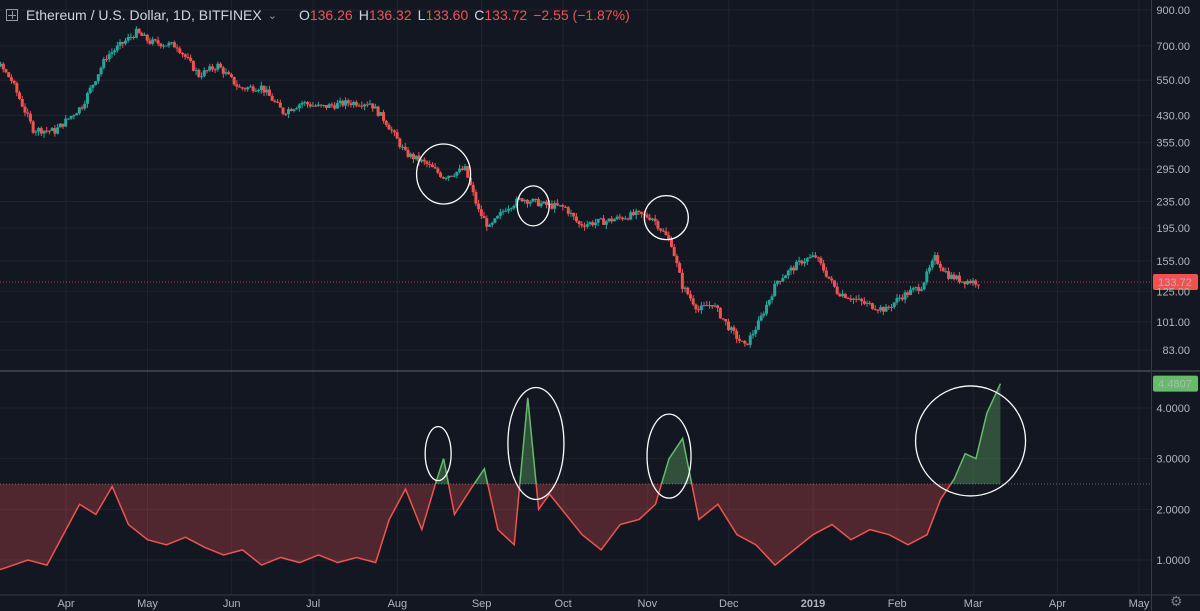 This screenshot has width=1200, height=611. Describe the element at coordinates (648, 604) in the screenshot. I see `time-tick-label: Nov` at that location.